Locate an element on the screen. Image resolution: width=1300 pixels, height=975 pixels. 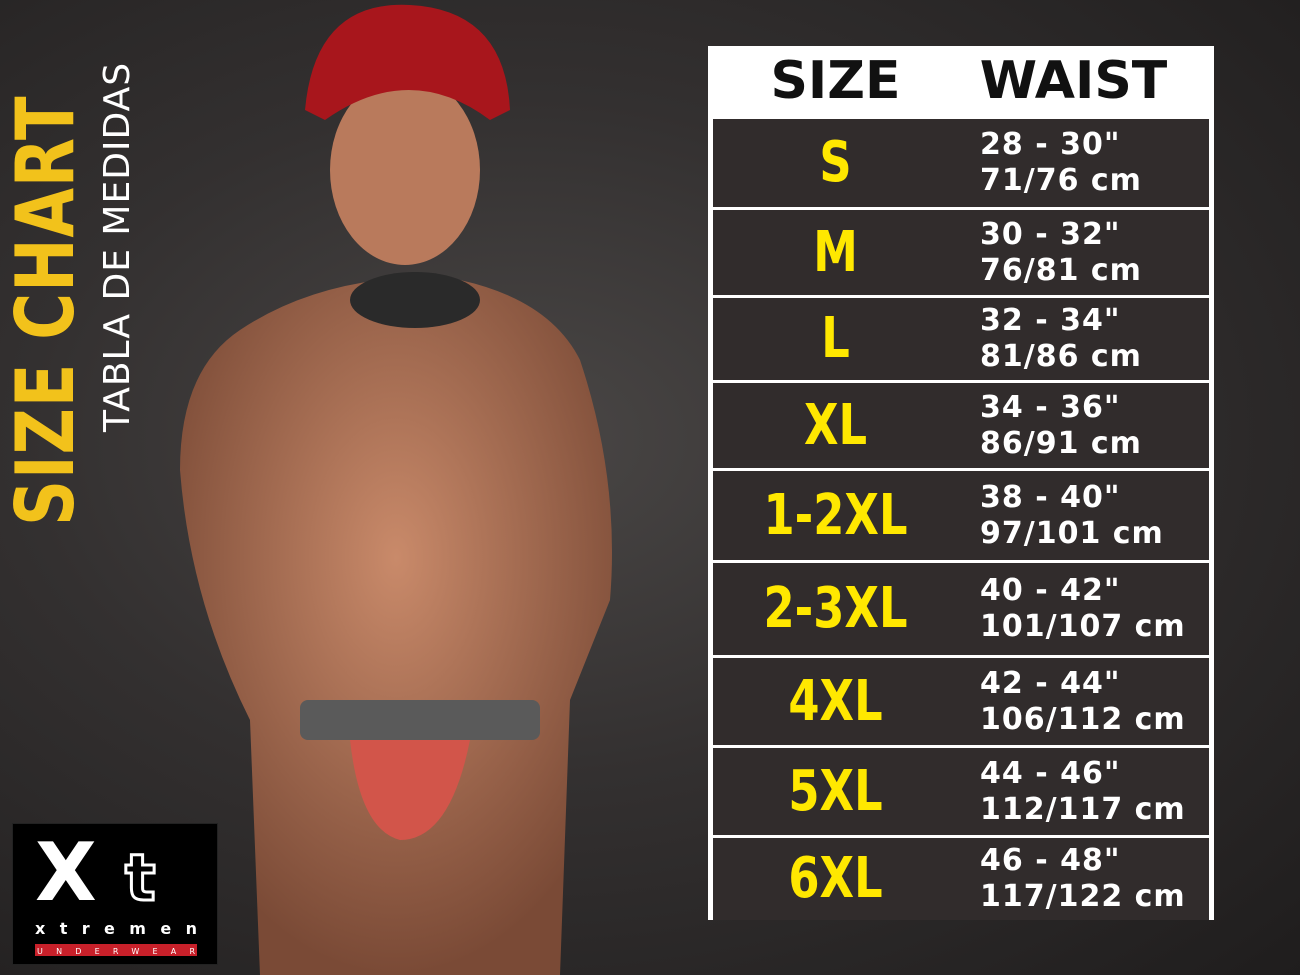
waist-inches: 38 - 40" is located at coordinates (1050, 497).